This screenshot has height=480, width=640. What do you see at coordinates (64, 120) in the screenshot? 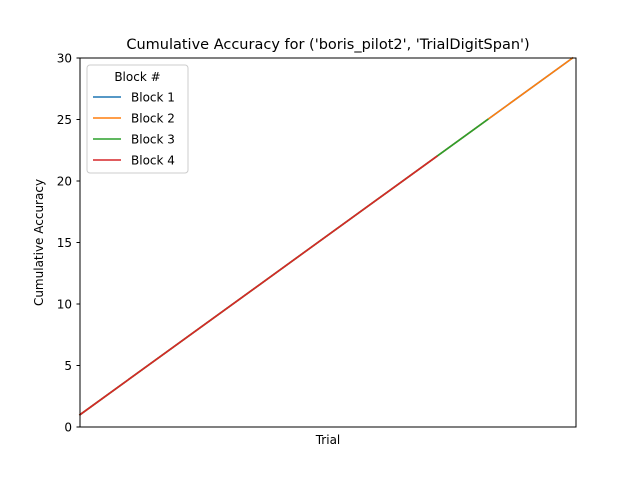
I see `y-tick-label: 25` at bounding box center [64, 120].